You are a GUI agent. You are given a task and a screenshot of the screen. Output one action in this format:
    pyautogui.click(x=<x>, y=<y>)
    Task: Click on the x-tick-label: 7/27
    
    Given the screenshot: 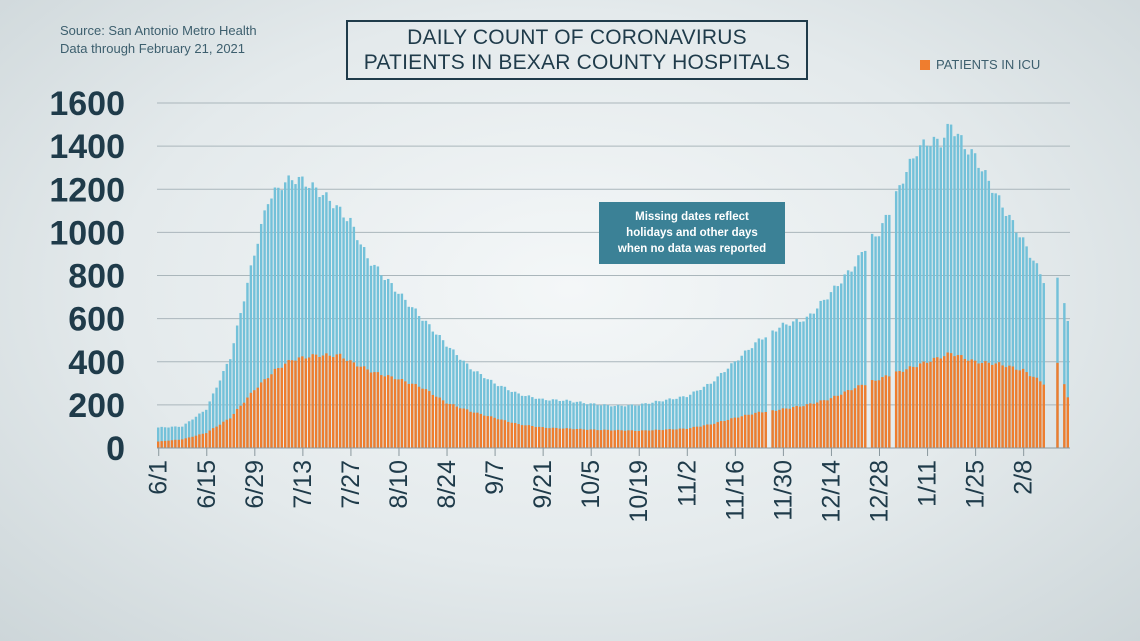 What is the action you would take?
    pyautogui.click(x=351, y=484)
    